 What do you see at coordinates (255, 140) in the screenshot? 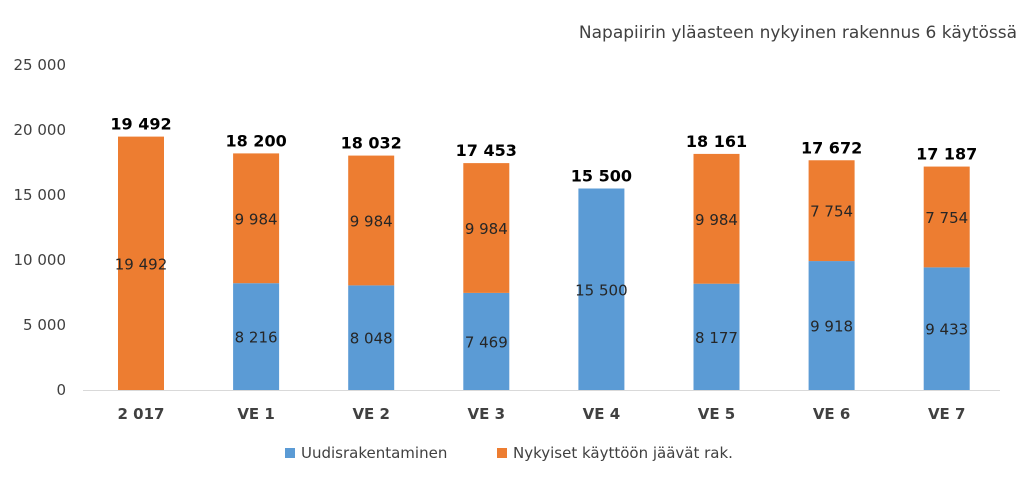
I see `total-value-label: 18 200` at bounding box center [255, 140].